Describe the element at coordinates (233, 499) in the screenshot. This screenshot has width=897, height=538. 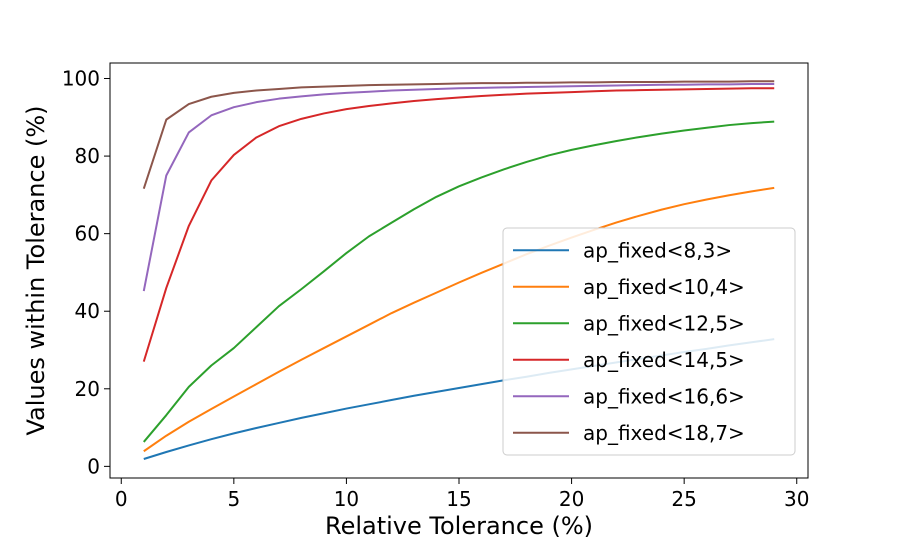
I see `x-tick-label: 5` at that location.